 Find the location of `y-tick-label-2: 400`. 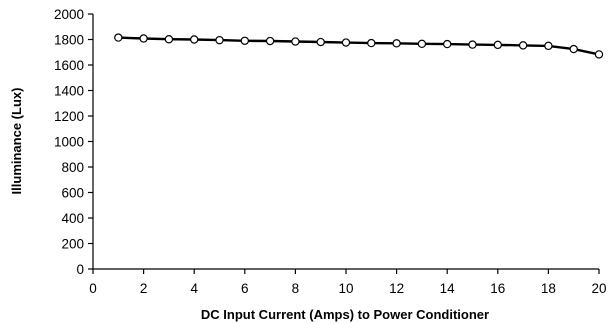

y-tick-label-2: 400 is located at coordinates (72, 218).